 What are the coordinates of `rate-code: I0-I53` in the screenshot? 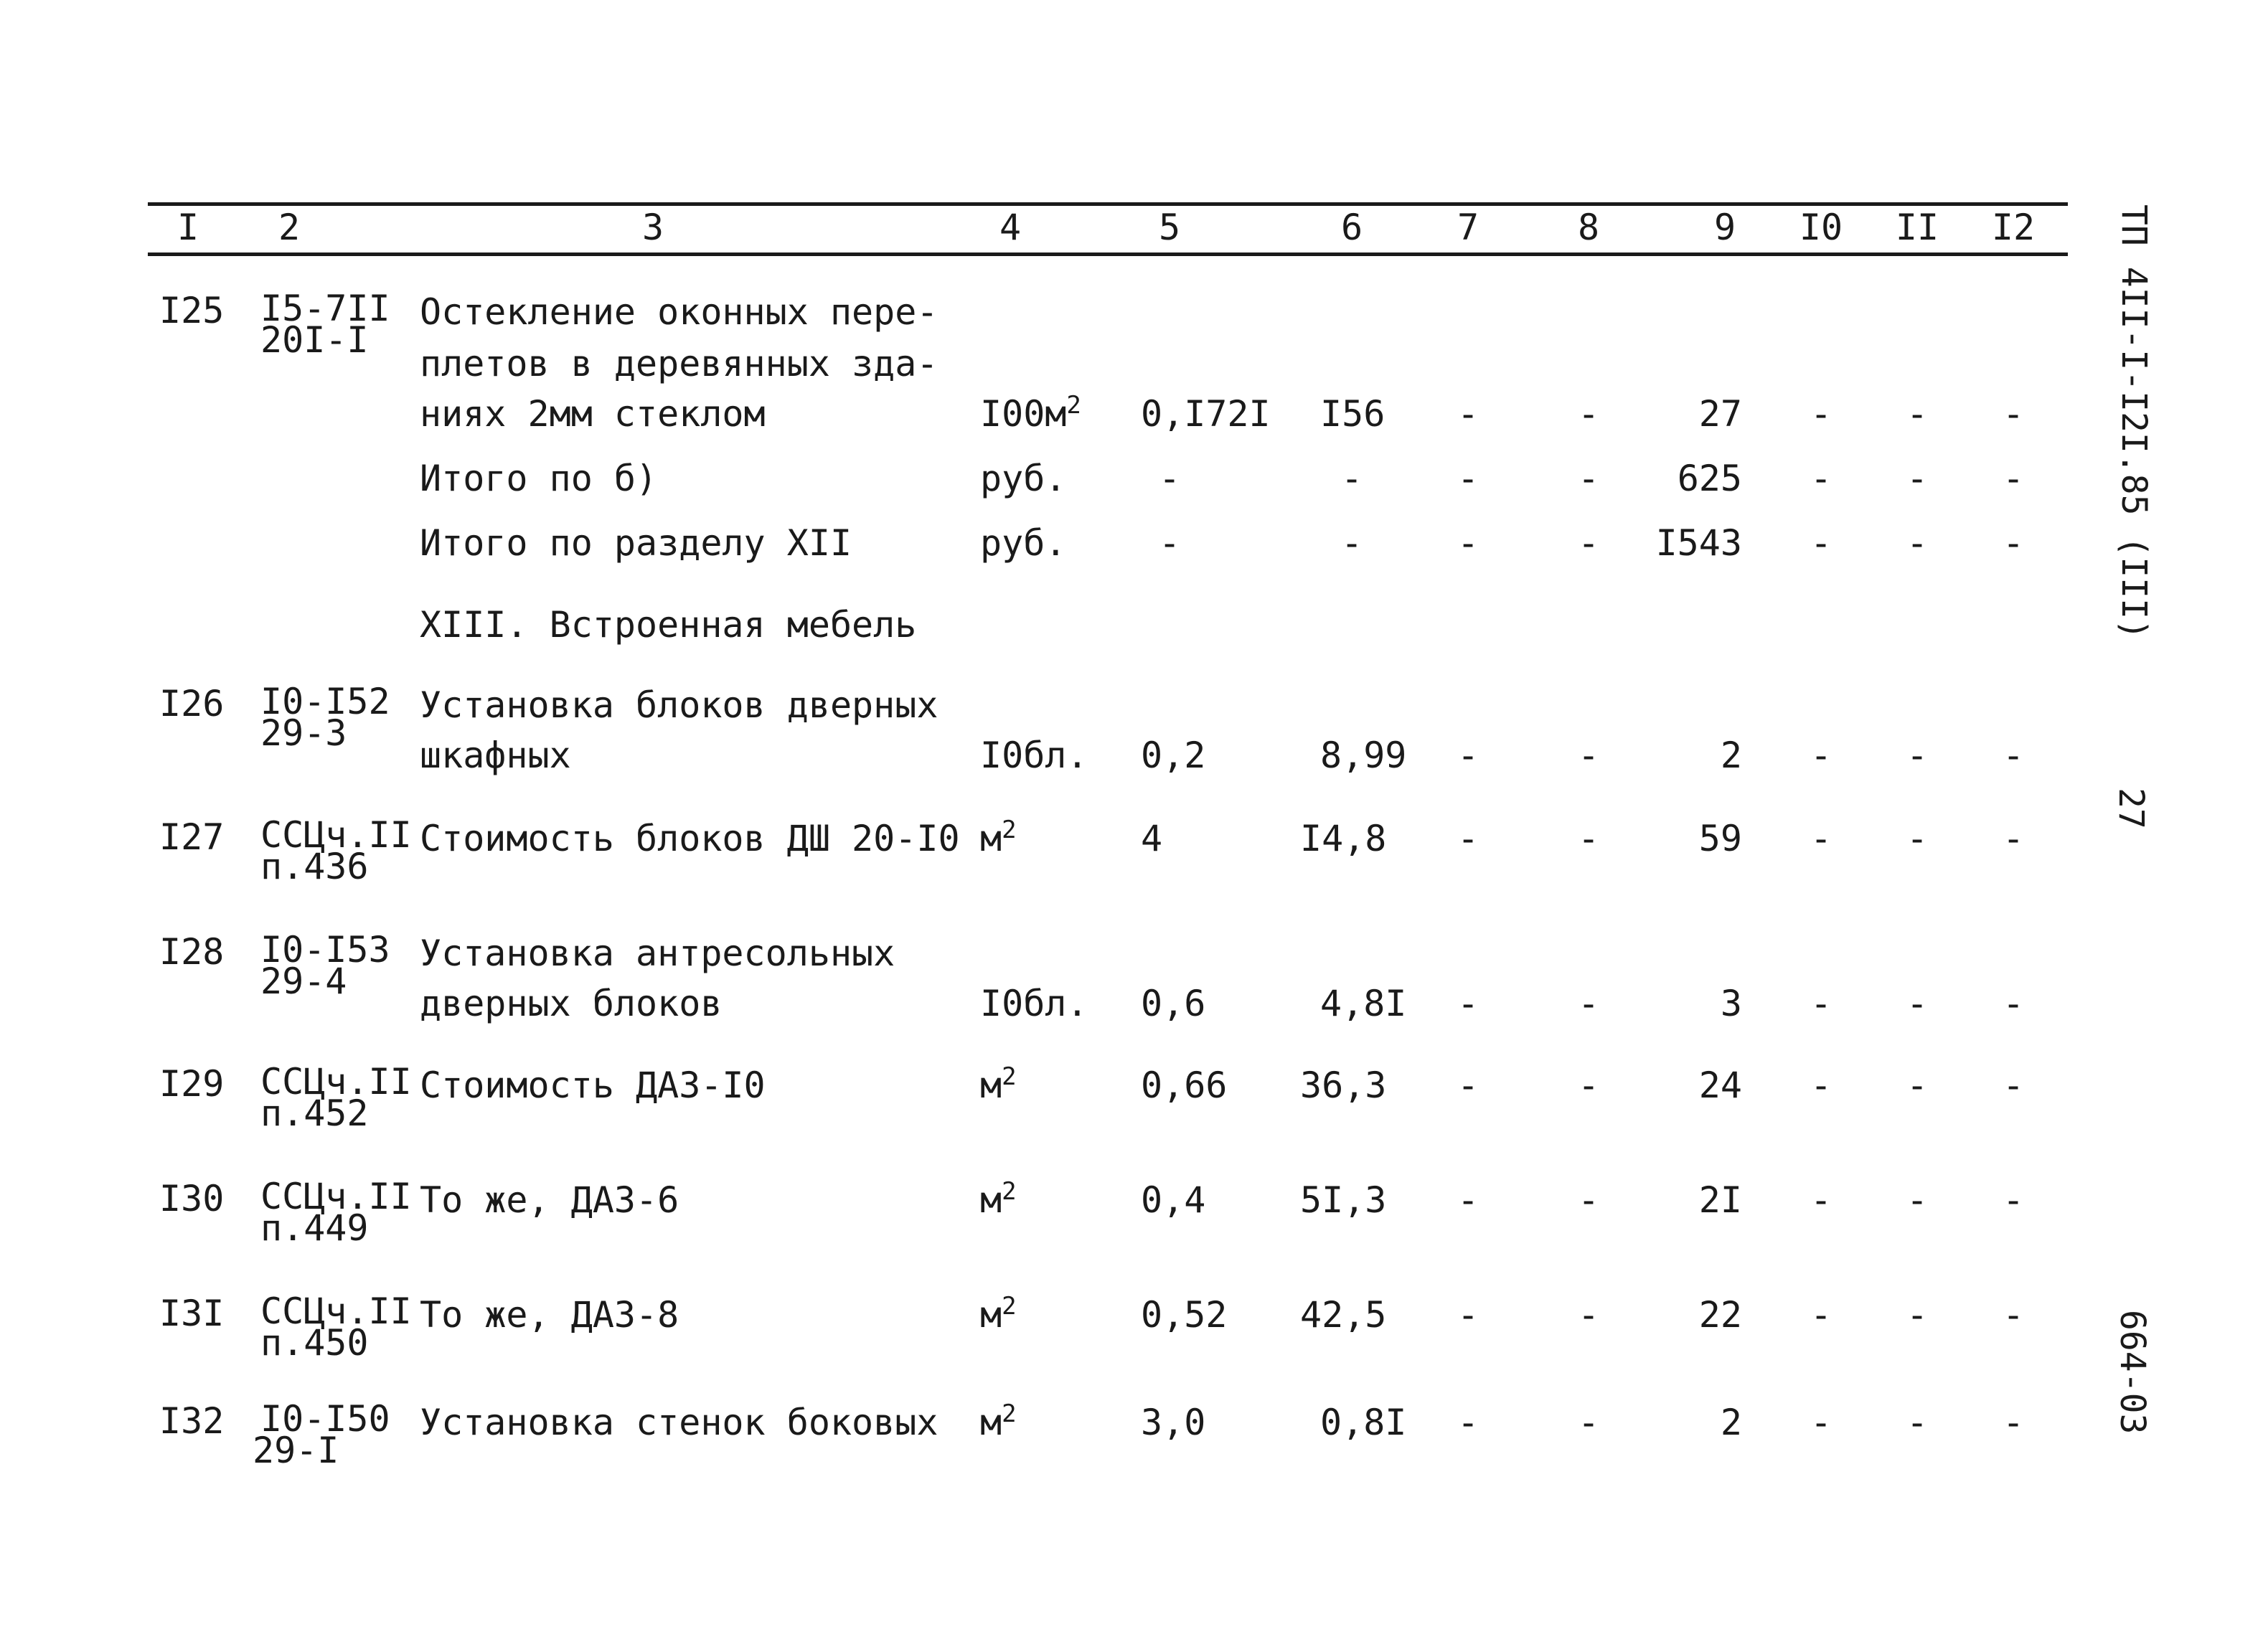 It's located at (325, 950).